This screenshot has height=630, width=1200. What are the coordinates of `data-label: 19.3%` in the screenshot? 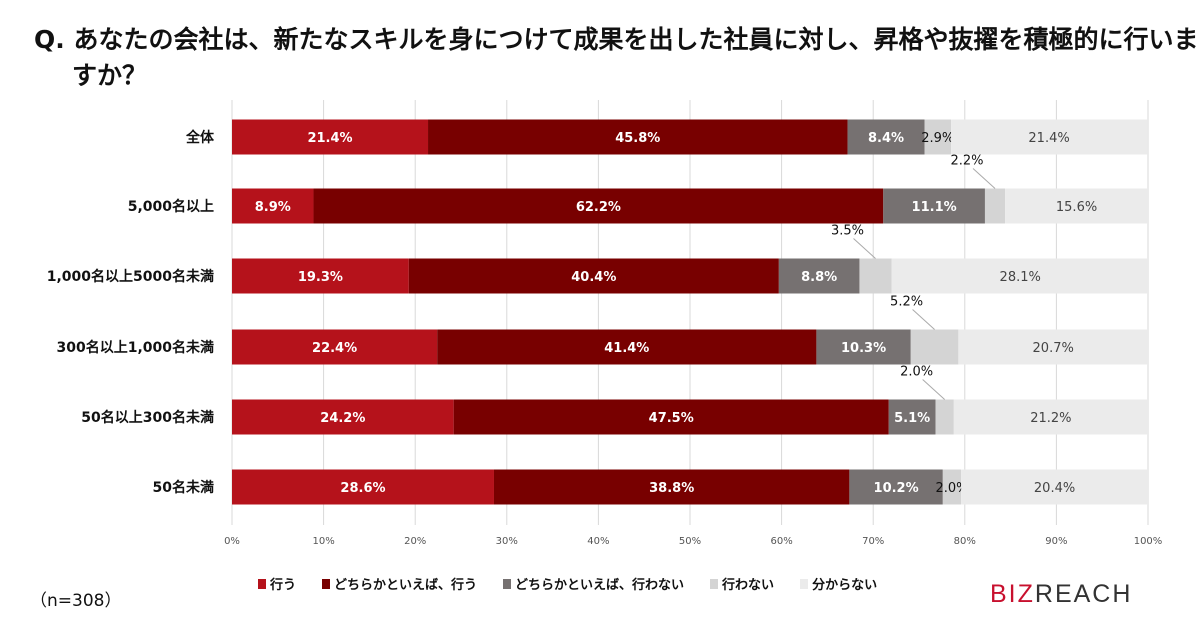 It's located at (320, 277).